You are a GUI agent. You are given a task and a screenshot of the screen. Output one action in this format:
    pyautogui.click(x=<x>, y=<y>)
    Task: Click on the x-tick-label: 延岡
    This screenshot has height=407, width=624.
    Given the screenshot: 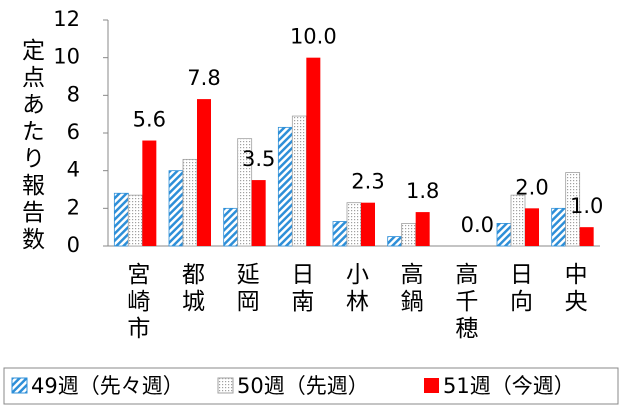 What is the action you would take?
    pyautogui.click(x=246, y=289)
    